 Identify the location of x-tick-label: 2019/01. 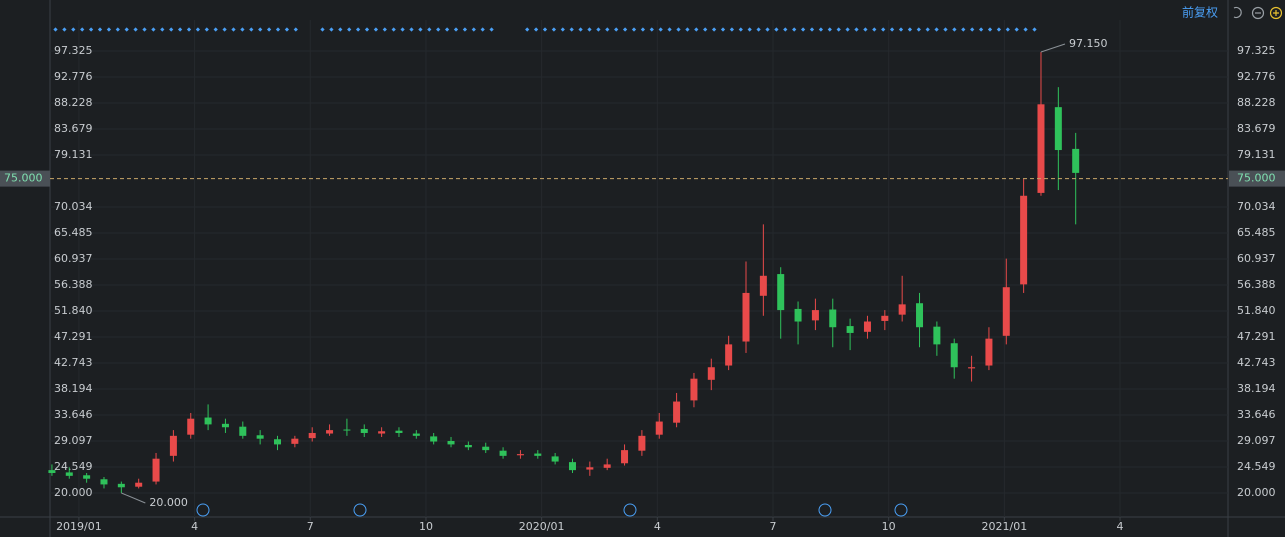
(79, 526).